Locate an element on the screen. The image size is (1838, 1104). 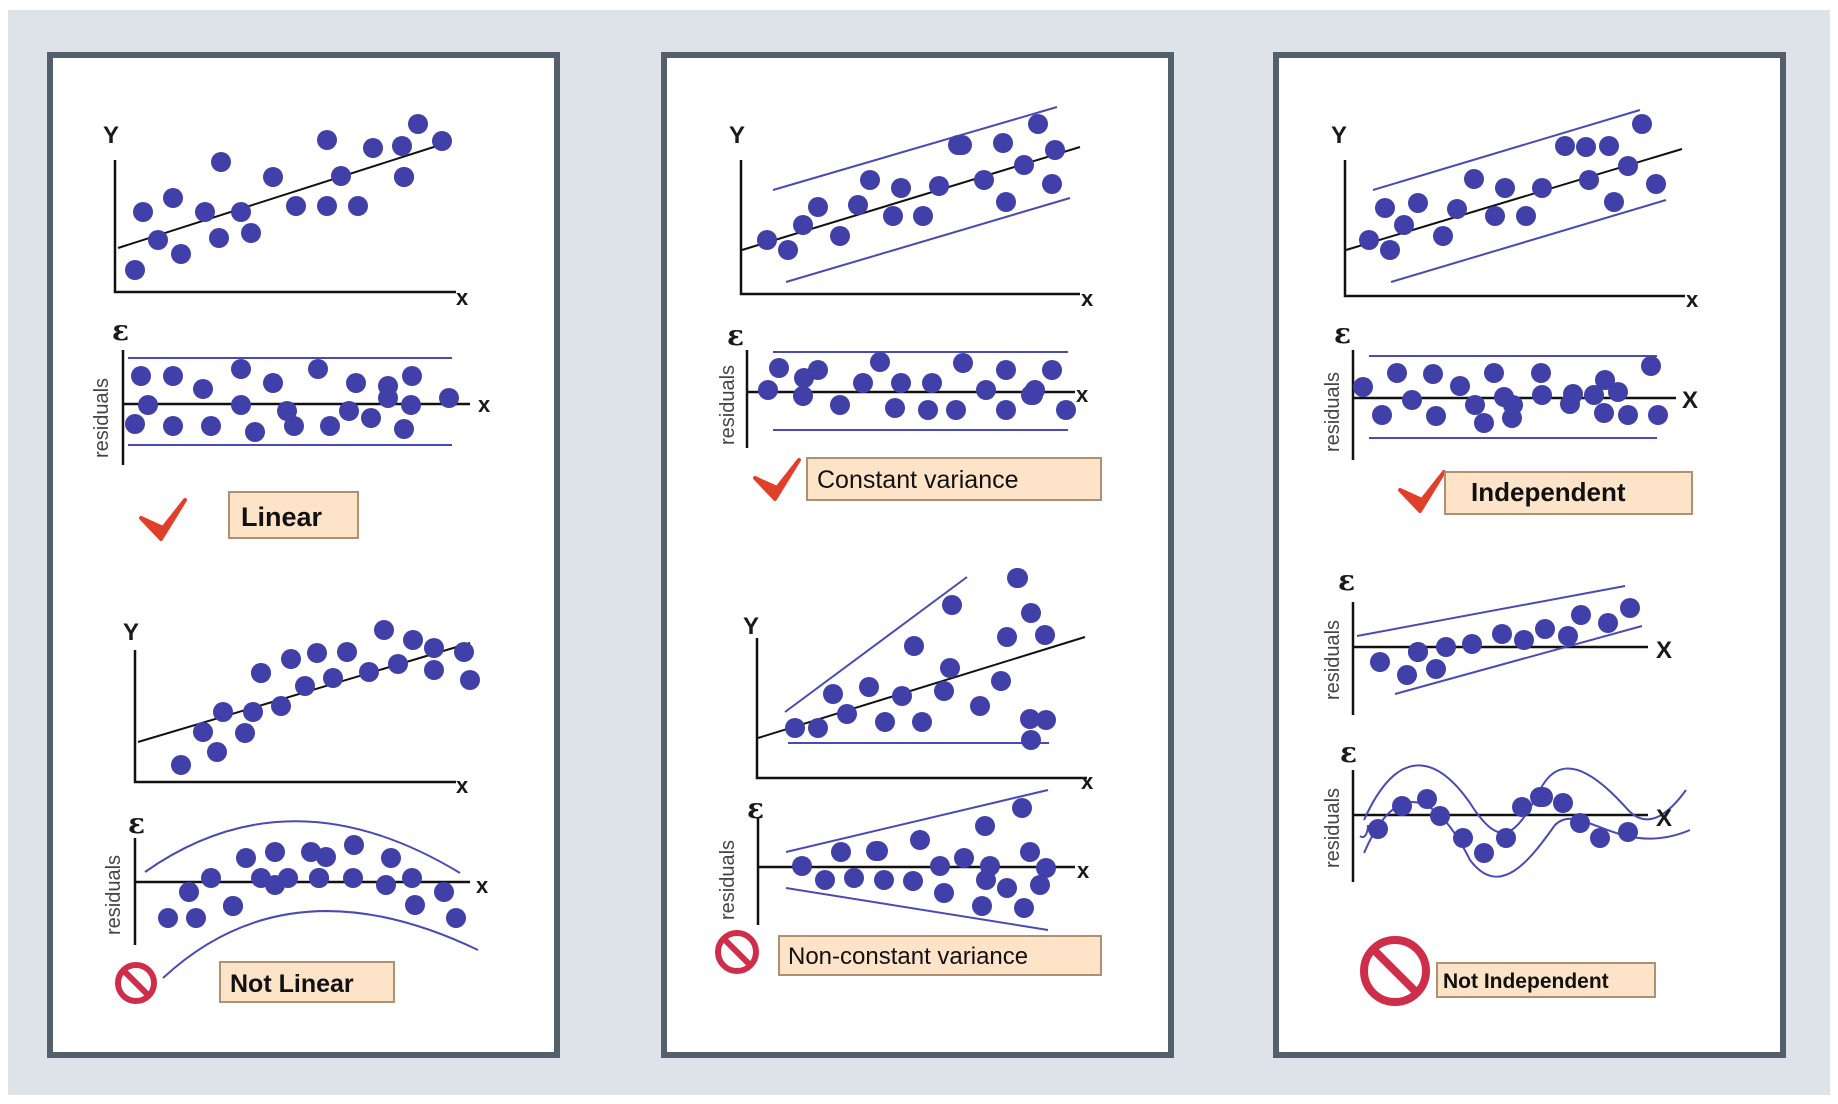
dependent-trend-residual-plot: ε residuals X is located at coordinates (1497, 639).